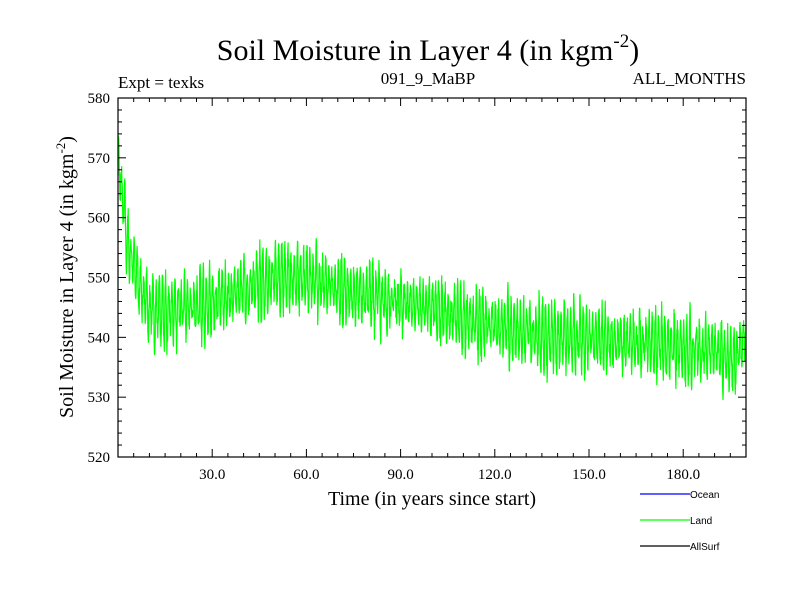  What do you see at coordinates (400, 475) in the screenshot?
I see `x-tick-label: 90.0` at bounding box center [400, 475].